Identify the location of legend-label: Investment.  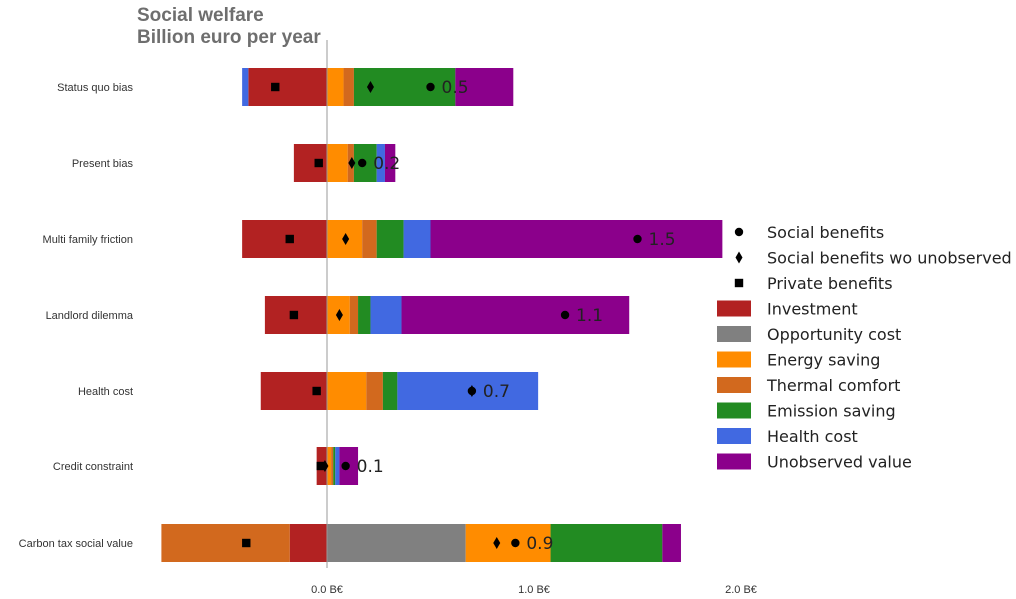
(812, 309).